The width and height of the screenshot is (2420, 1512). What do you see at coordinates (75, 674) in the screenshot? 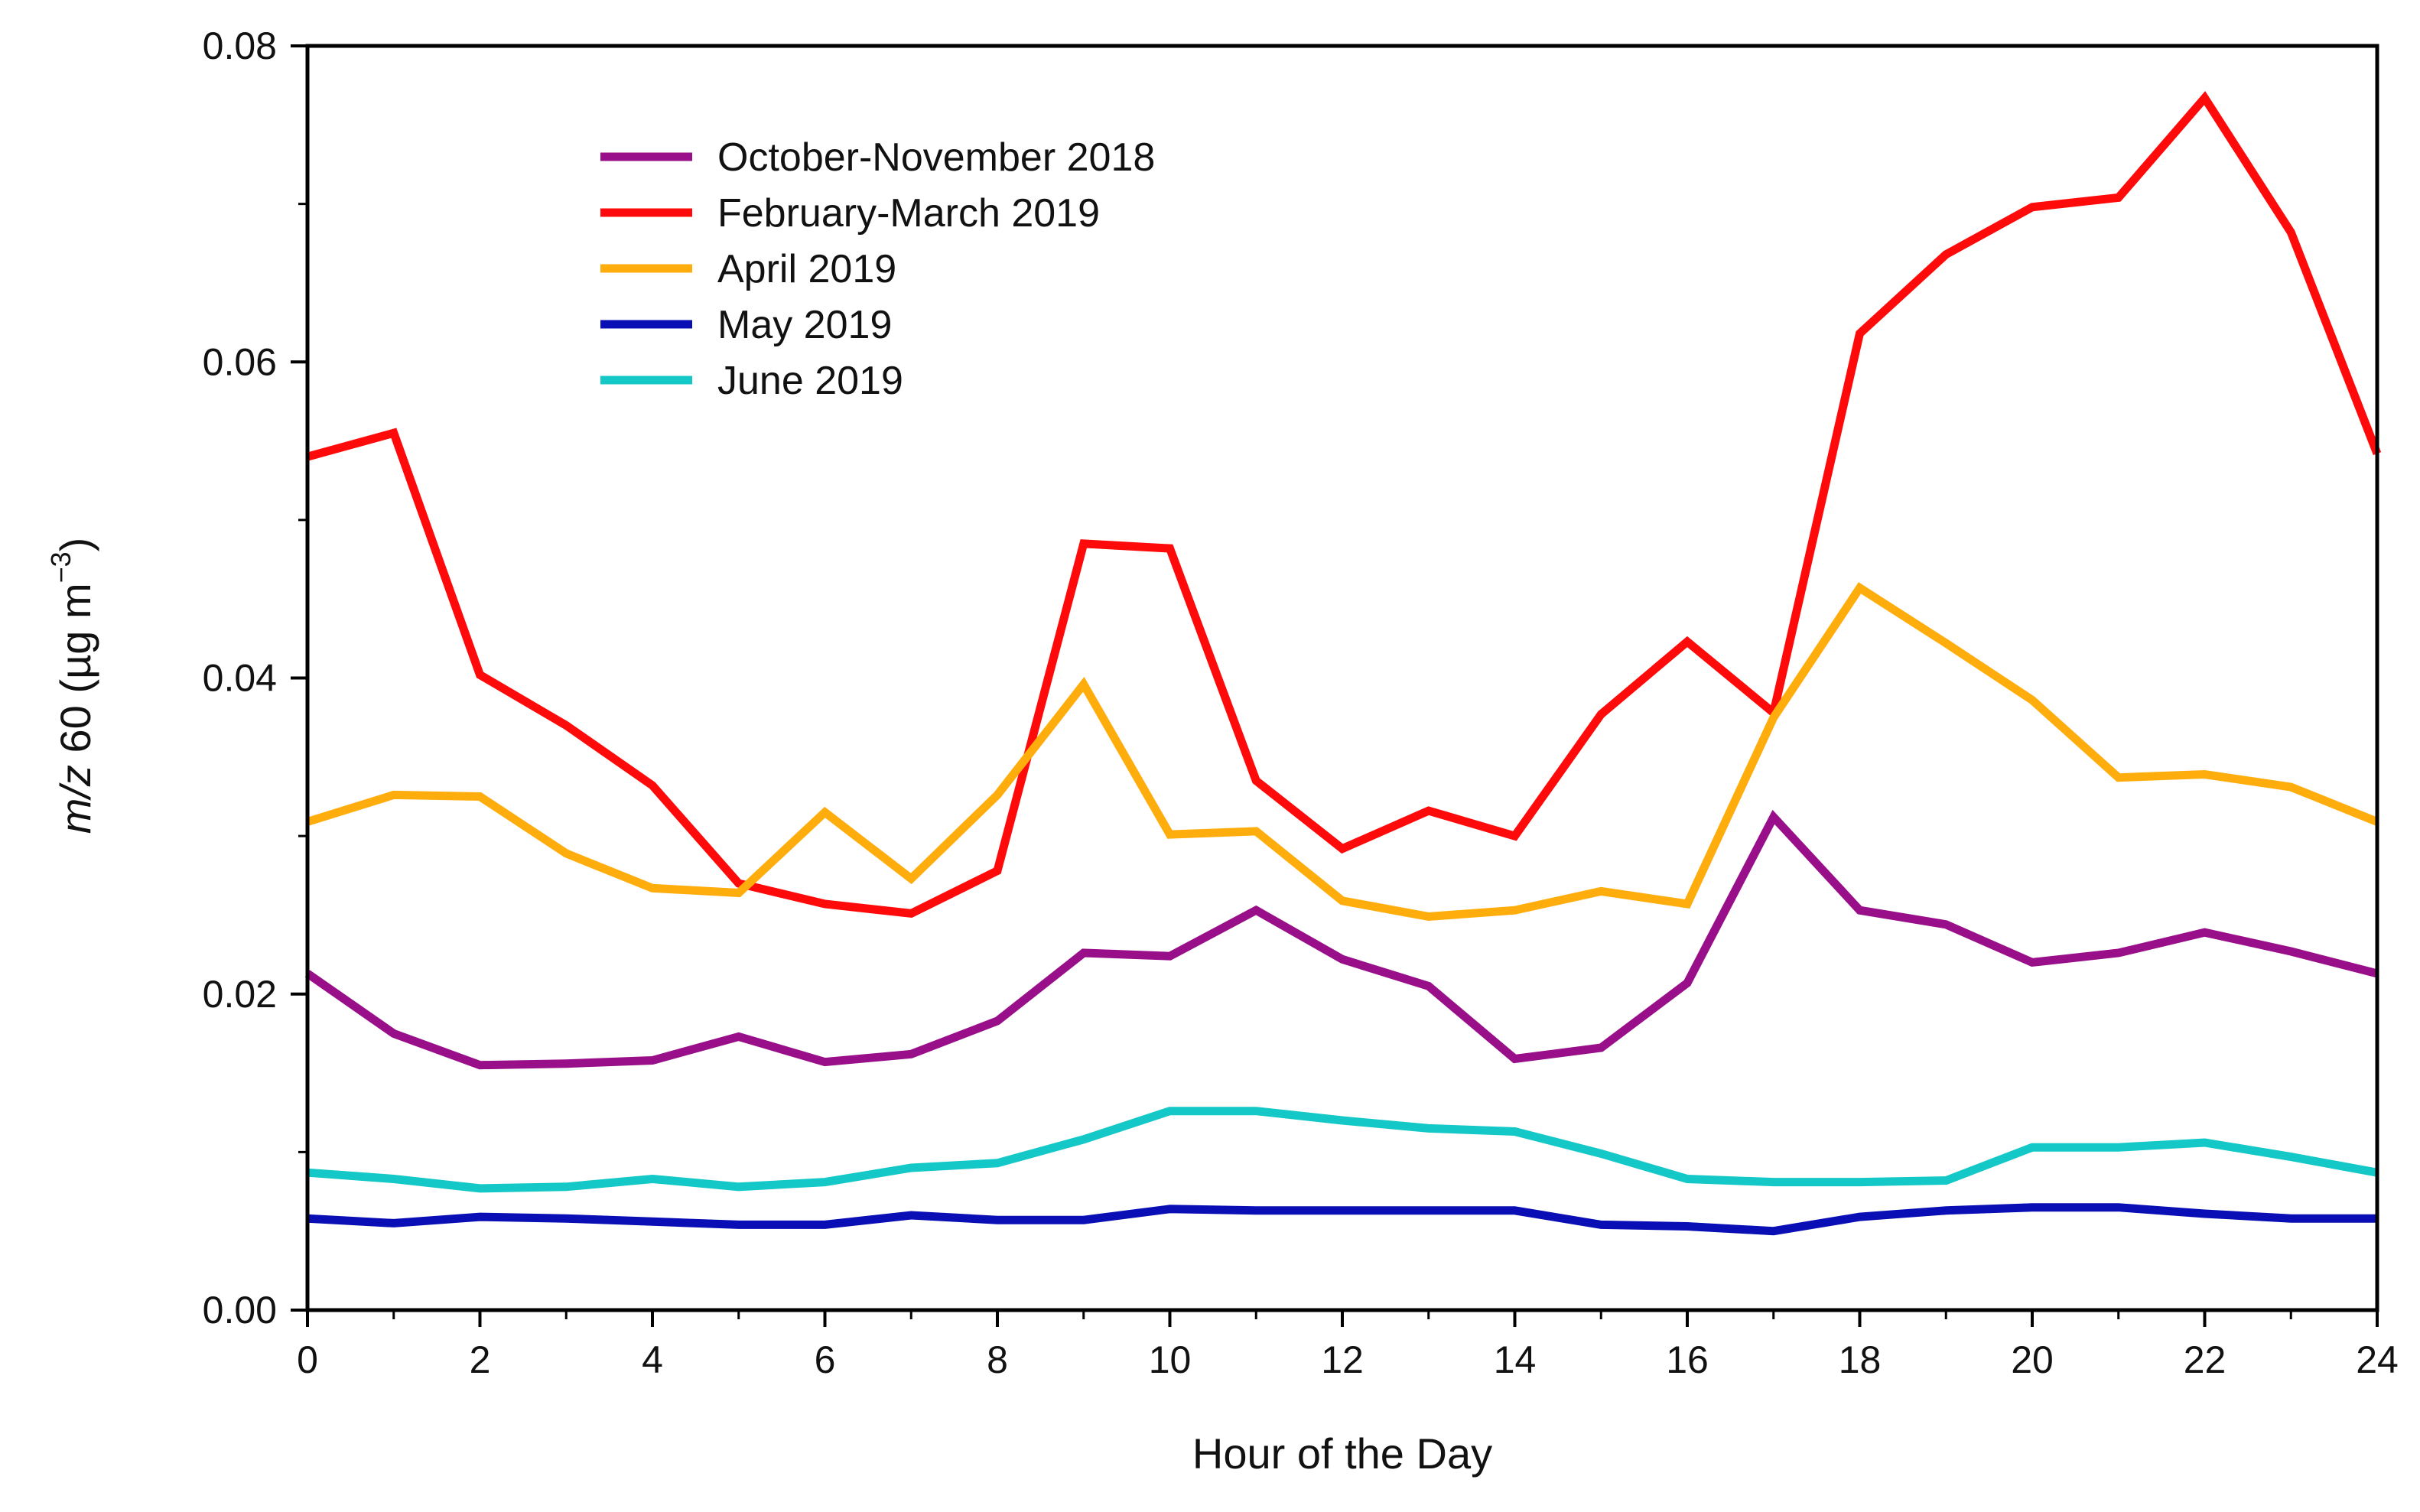
I see `y-axis-title-main: 60 (µg m` at bounding box center [75, 674].